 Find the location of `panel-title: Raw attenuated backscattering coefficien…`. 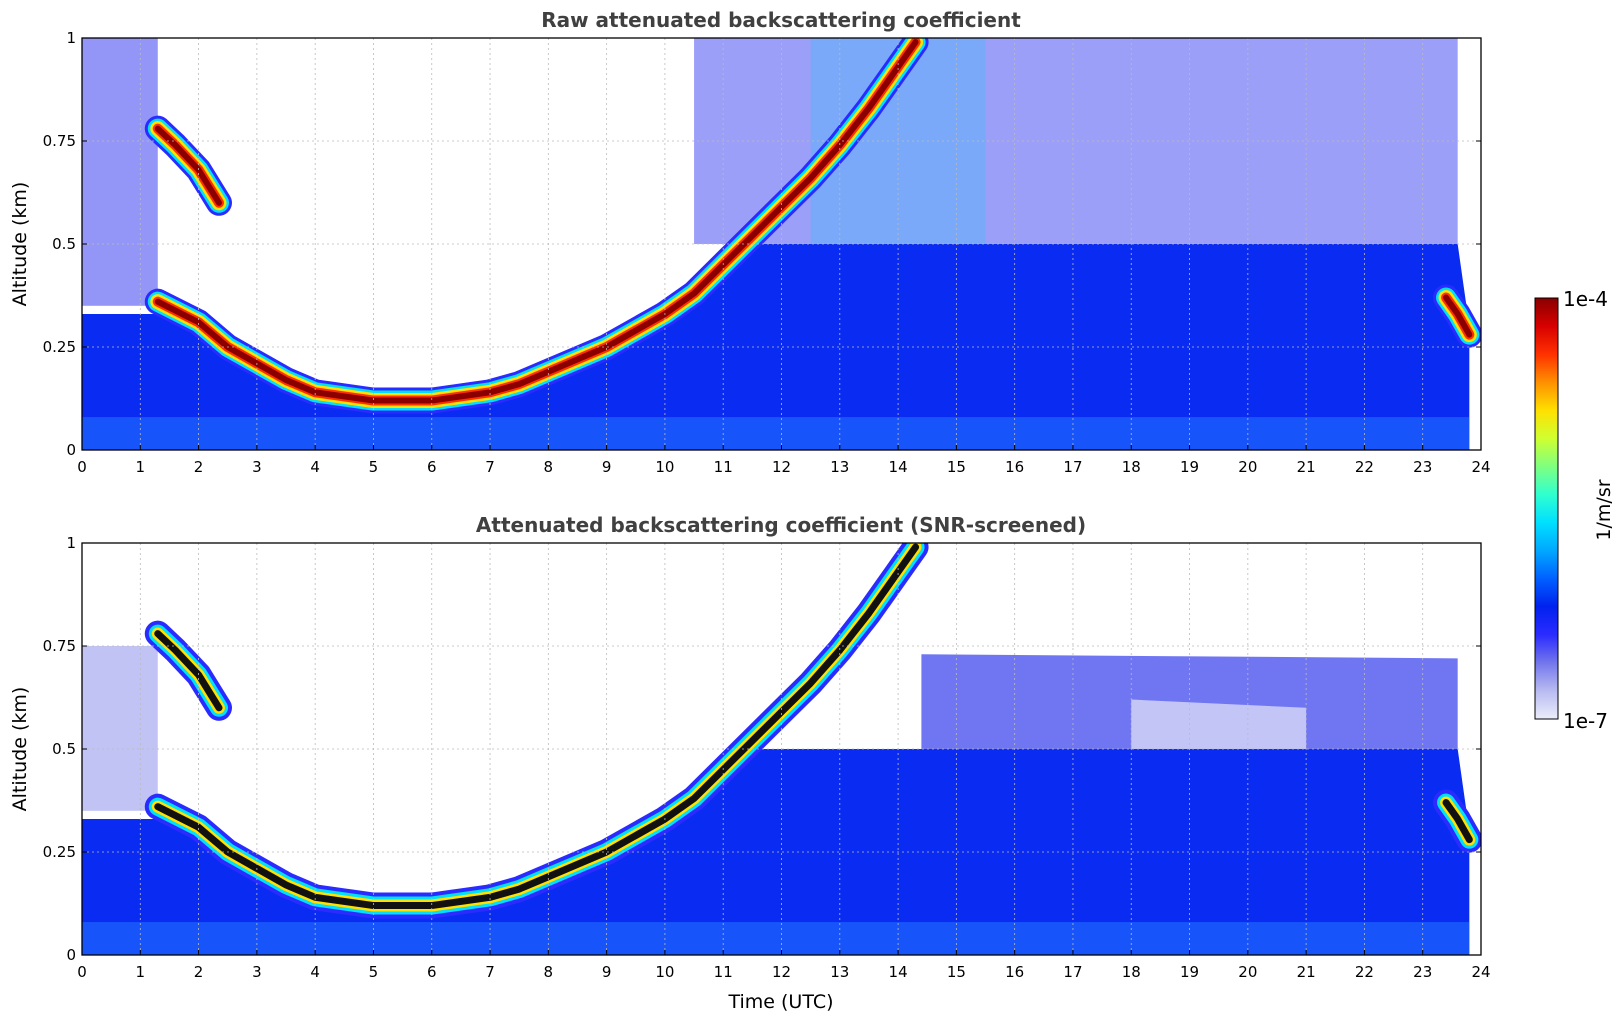

panel-title: Raw attenuated backscattering coefficien… is located at coordinates (781, 20).